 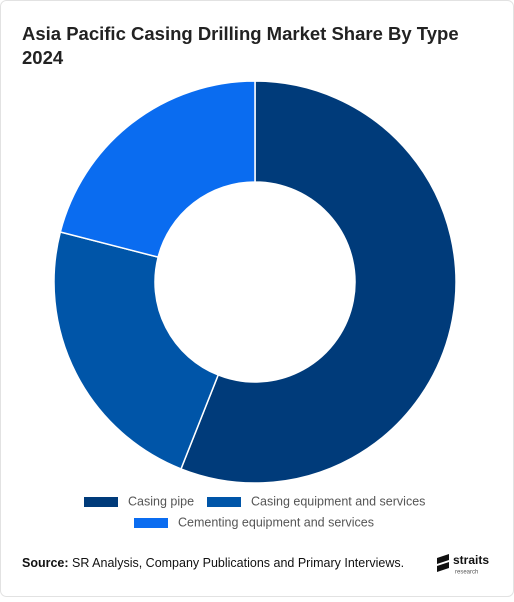 I want to click on logo: straits, so click(x=471, y=560).